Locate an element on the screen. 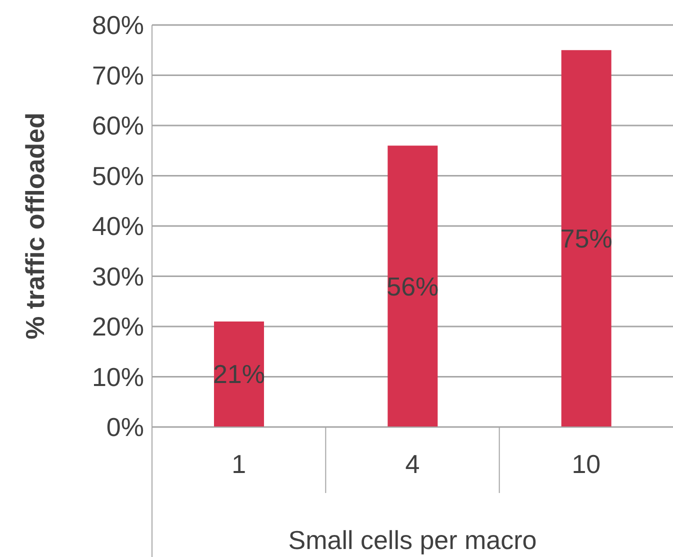  y-tick-label: 70% is located at coordinates (118, 75).